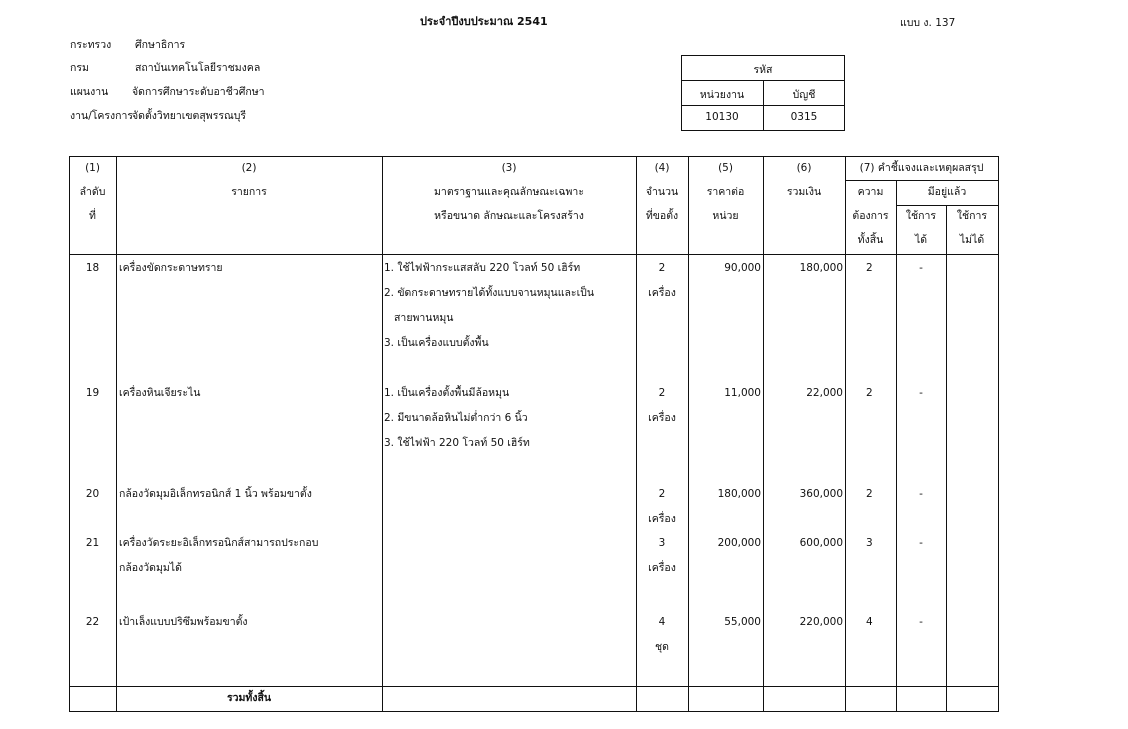  I want to click on required-count: 4, so click(869, 622).